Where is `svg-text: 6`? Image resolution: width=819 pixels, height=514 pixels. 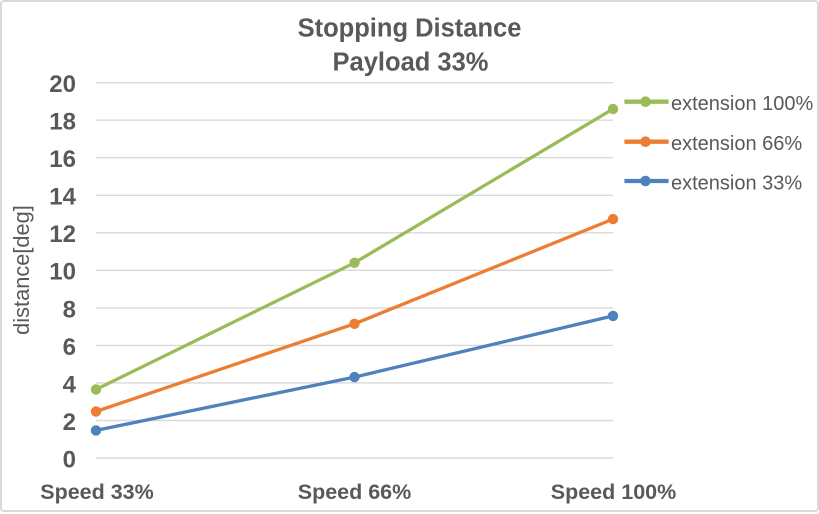 svg-text: 6 is located at coordinates (69, 347).